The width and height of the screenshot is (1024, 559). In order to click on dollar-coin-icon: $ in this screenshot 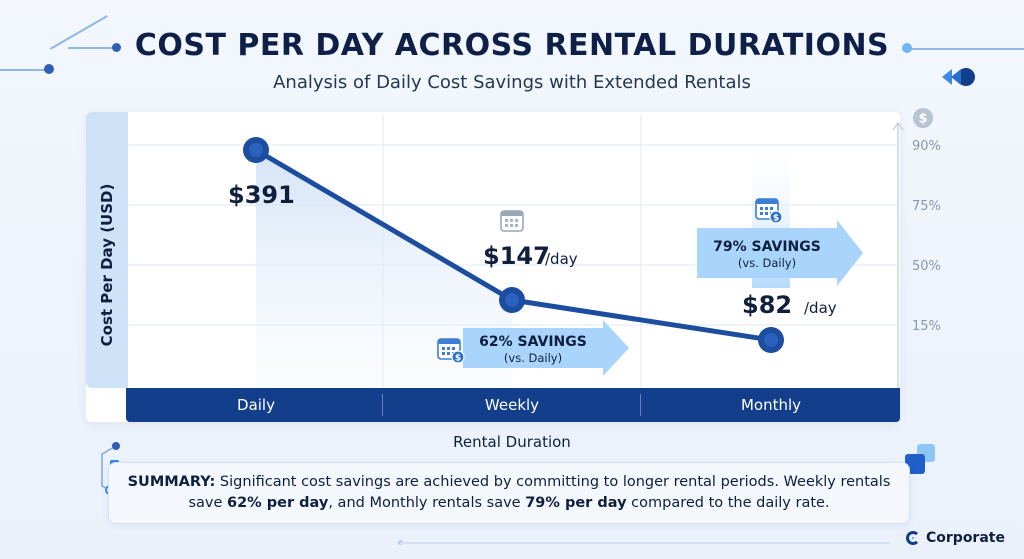, I will do `click(923, 118)`.